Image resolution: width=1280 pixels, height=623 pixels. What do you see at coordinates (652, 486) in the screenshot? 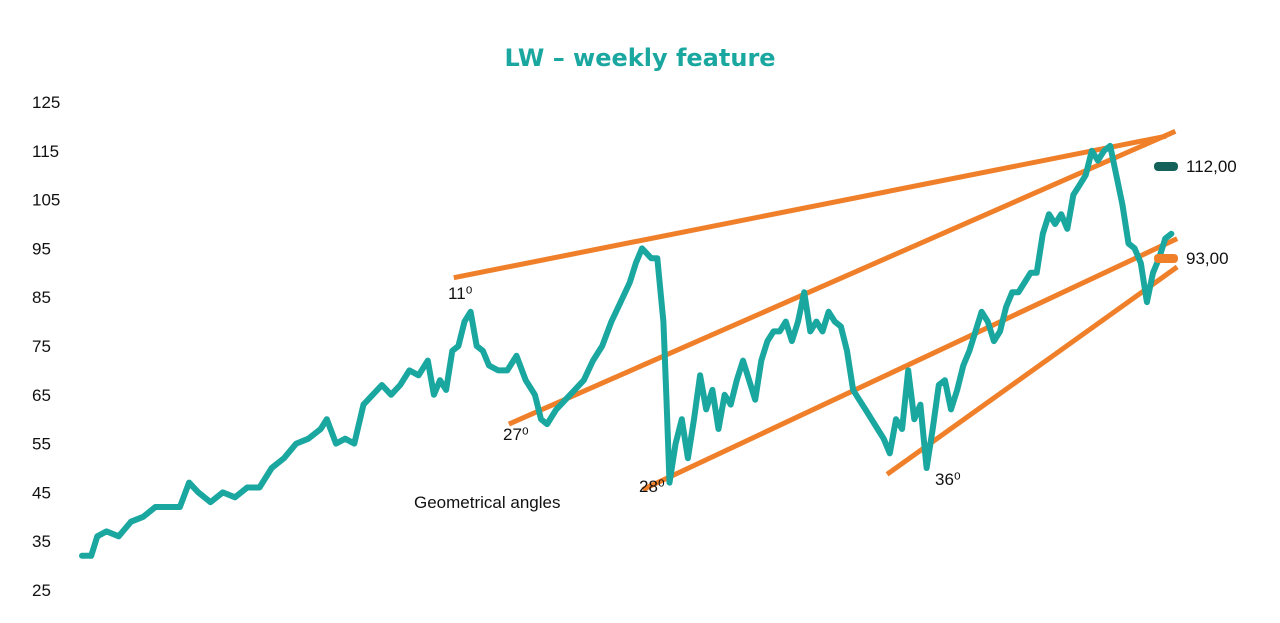
I see `angle-label: 28⁰` at bounding box center [652, 486].